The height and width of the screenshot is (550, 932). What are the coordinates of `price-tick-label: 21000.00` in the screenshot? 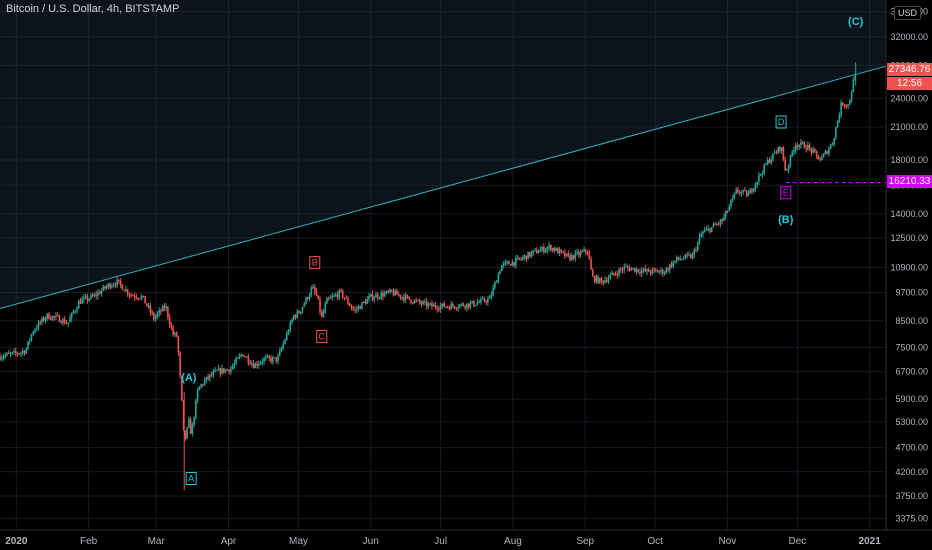 It's located at (909, 127).